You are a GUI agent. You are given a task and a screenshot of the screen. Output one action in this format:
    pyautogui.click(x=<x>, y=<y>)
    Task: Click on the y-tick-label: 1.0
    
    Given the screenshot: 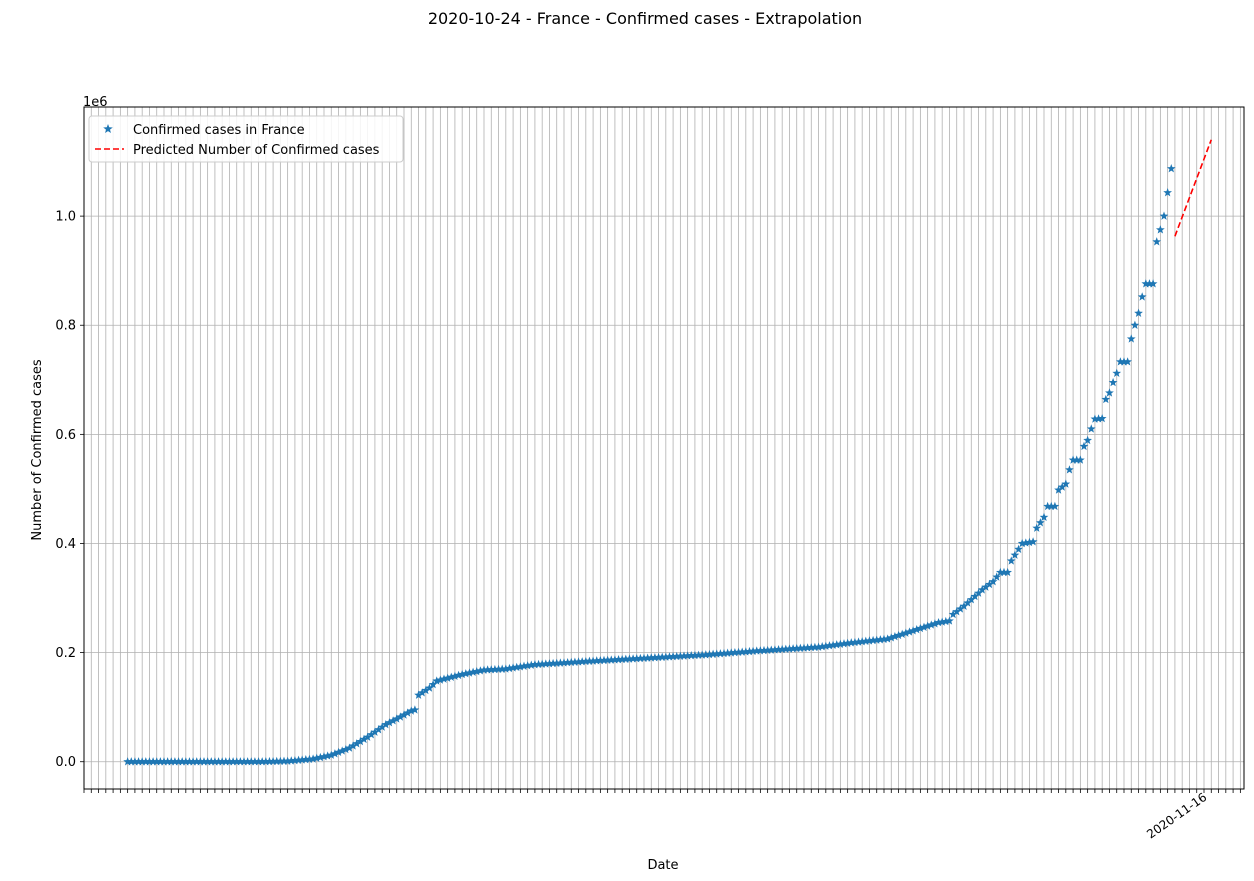 What is the action you would take?
    pyautogui.click(x=65, y=217)
    